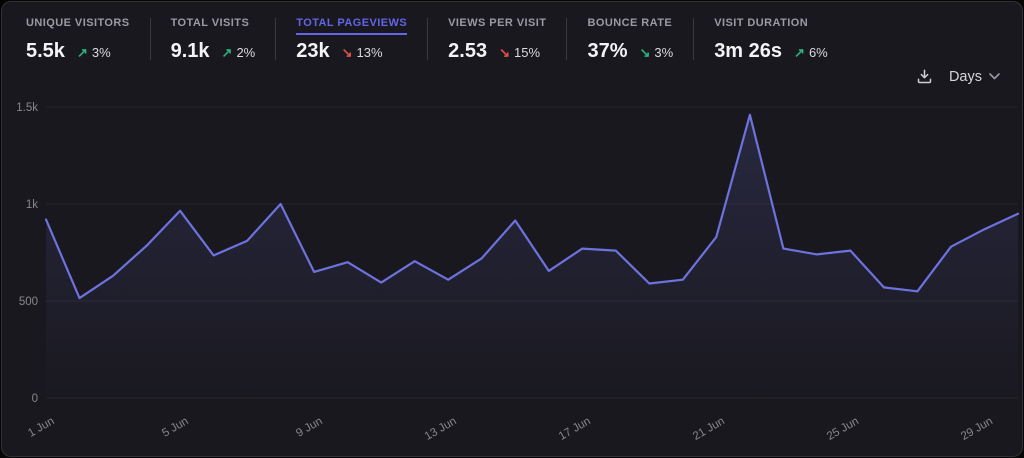  I want to click on x-axis-tick: 1 Jun, so click(41, 427).